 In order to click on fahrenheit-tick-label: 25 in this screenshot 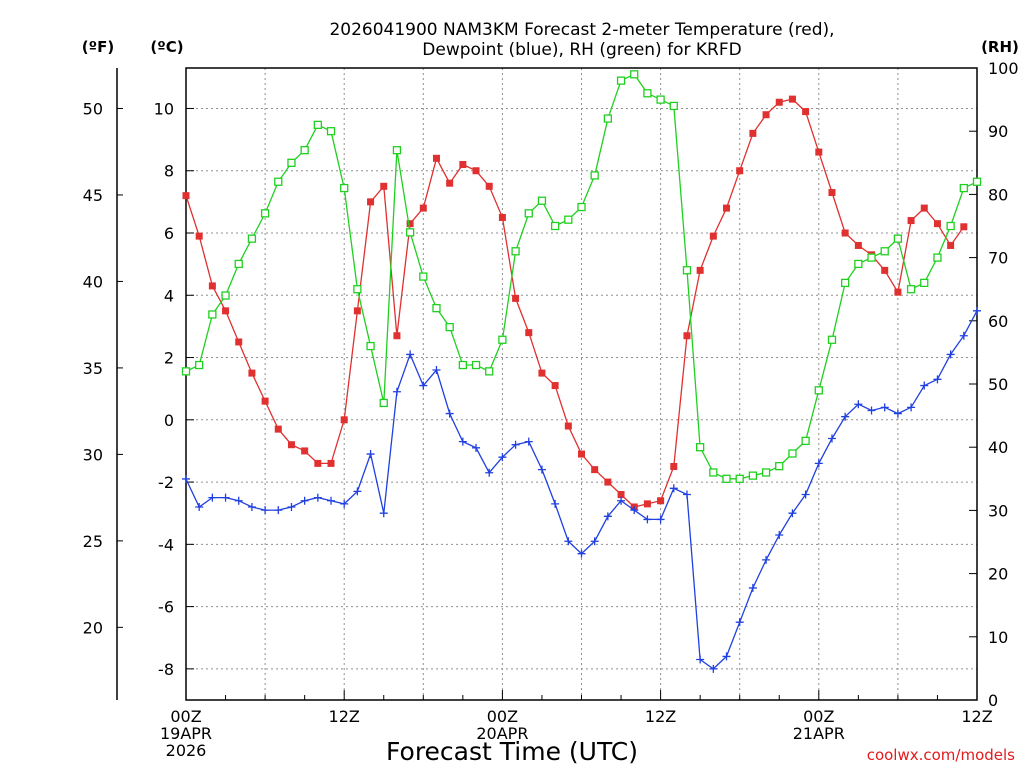, I will do `click(93, 541)`.